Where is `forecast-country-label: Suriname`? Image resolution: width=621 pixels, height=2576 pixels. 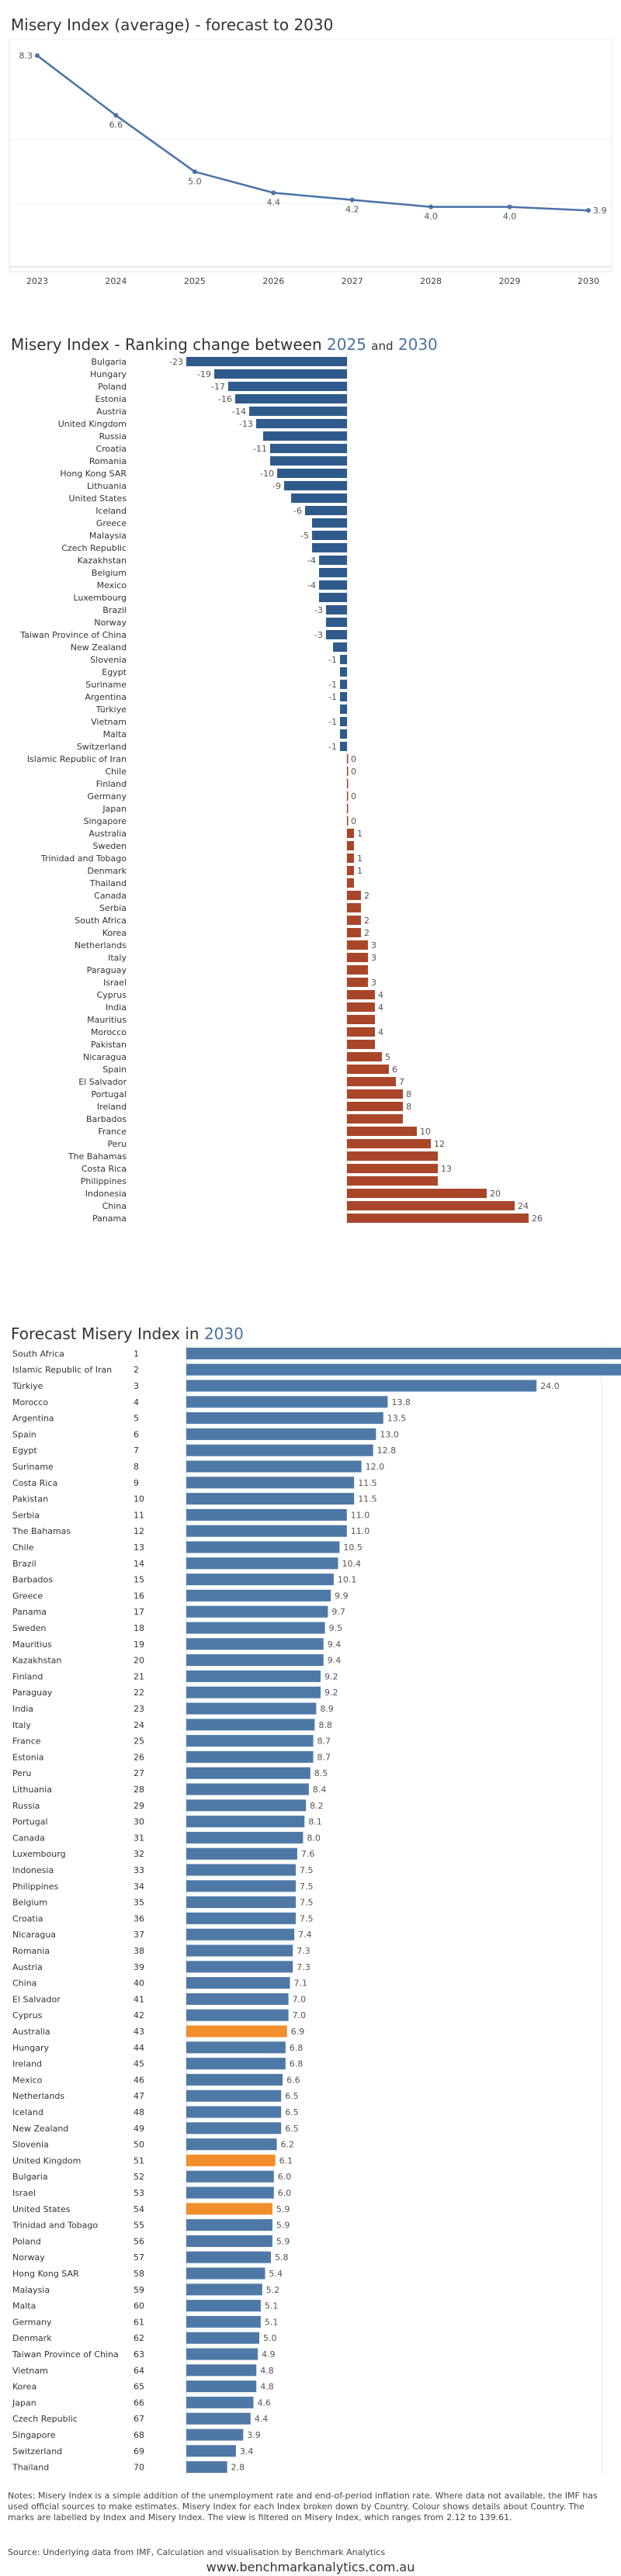 forecast-country-label: Suriname is located at coordinates (33, 1467).